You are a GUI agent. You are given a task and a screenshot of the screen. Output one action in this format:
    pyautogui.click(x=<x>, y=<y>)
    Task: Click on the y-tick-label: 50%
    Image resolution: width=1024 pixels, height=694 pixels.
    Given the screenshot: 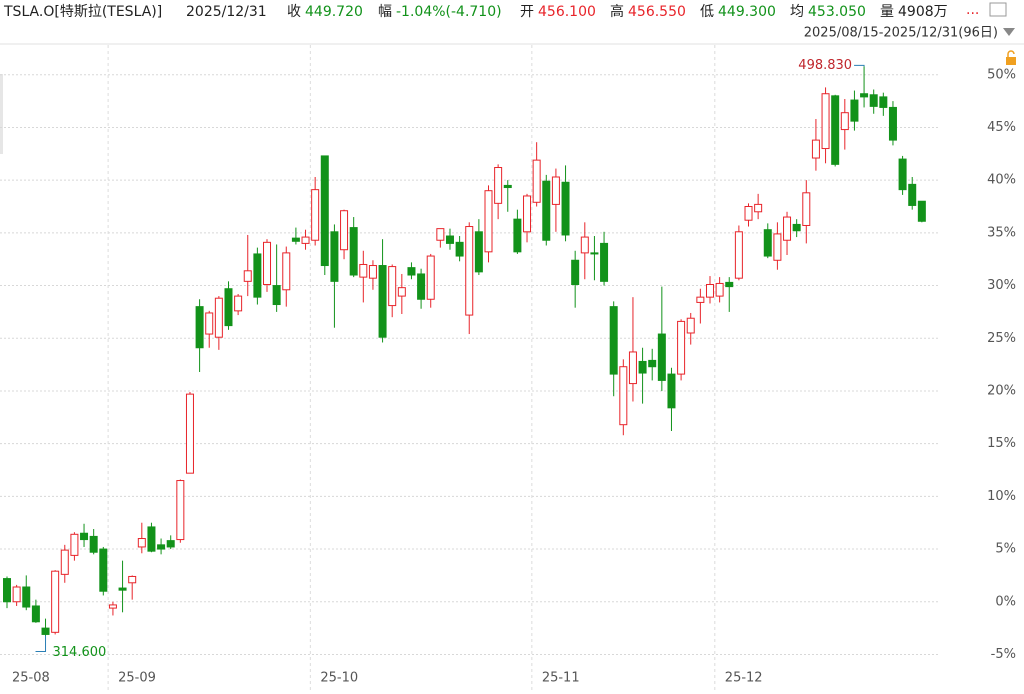 What is the action you would take?
    pyautogui.click(x=1001, y=74)
    